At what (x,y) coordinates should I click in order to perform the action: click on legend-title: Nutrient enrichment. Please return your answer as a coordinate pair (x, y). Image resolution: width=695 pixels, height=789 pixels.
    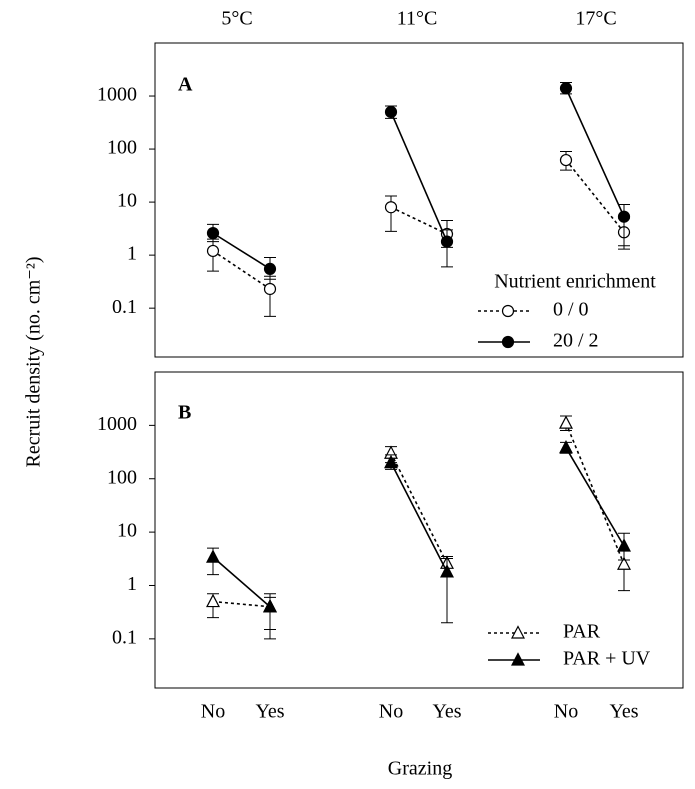
    Looking at the image, I should click on (575, 282).